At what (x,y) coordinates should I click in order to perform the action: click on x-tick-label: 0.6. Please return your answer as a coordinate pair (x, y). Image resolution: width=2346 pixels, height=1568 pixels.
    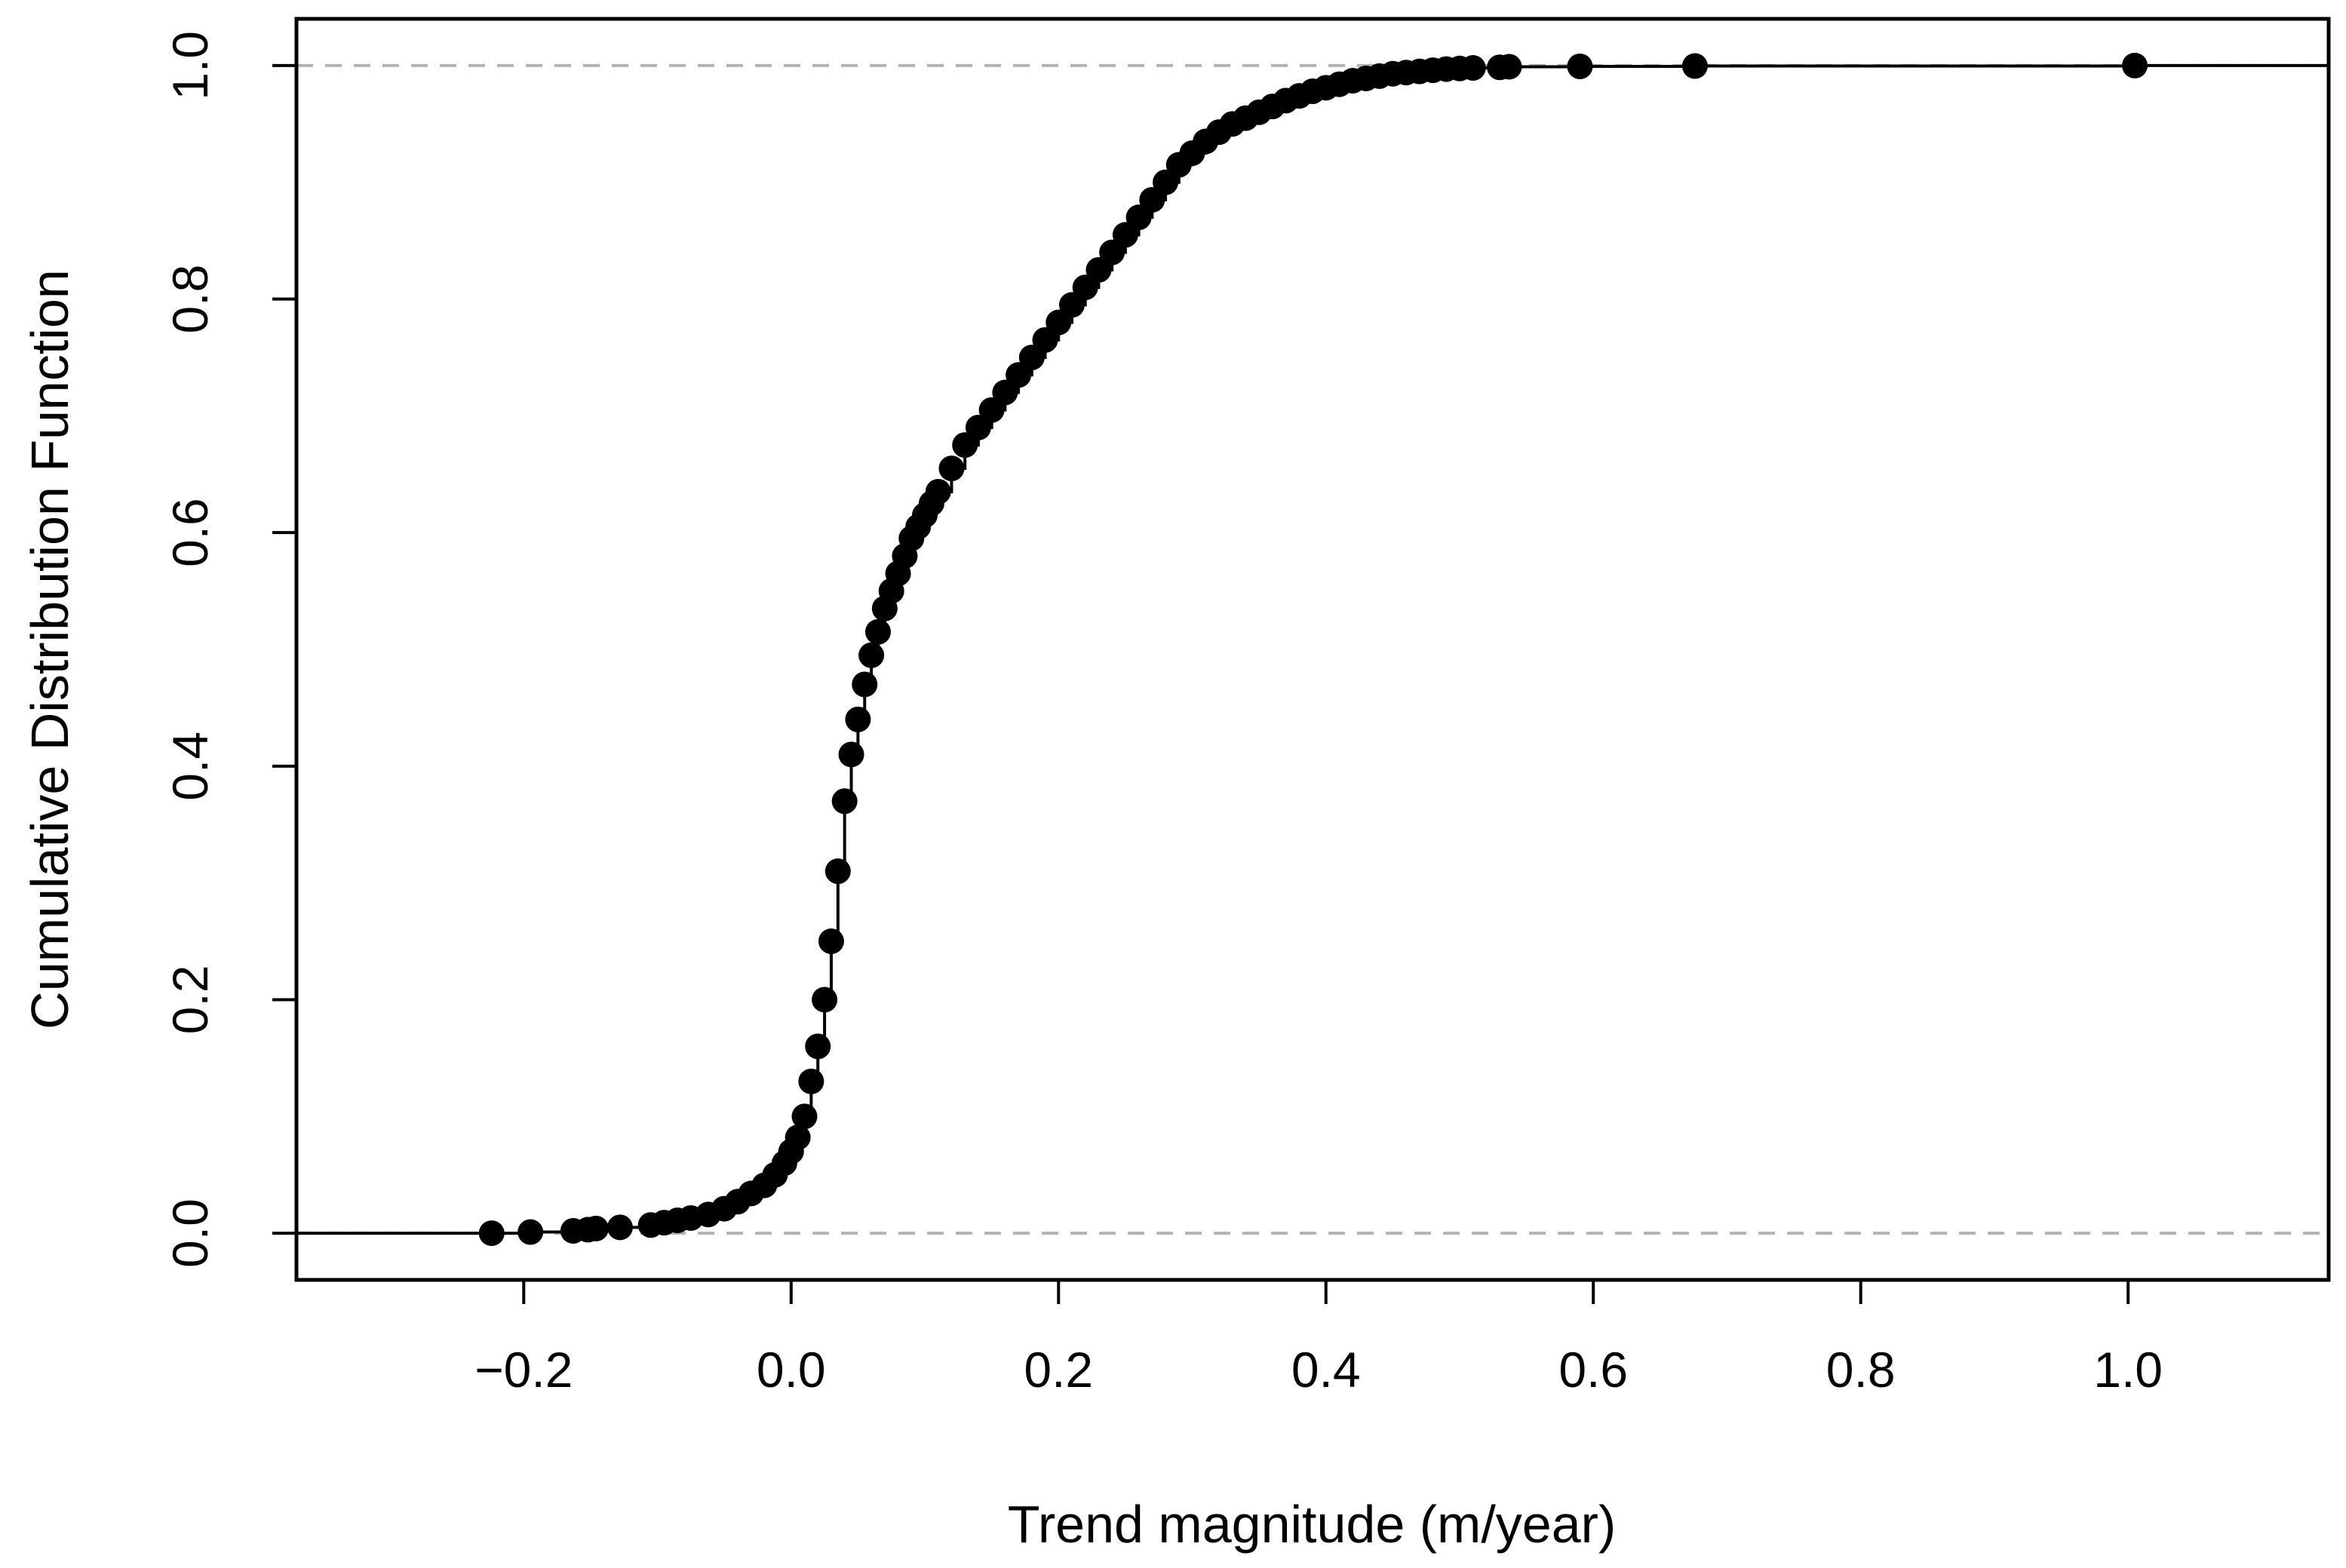
    Looking at the image, I should click on (1593, 1370).